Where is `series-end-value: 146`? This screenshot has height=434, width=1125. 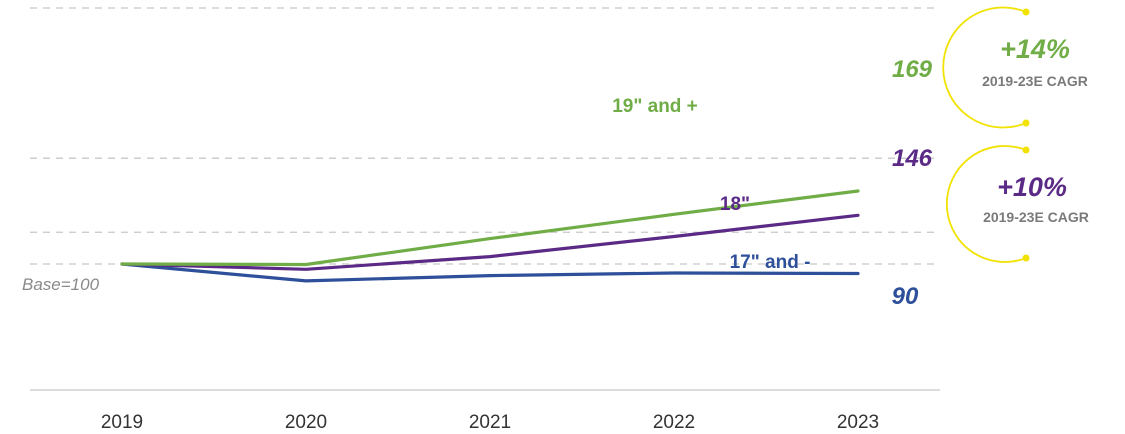
series-end-value: 146 is located at coordinates (912, 158).